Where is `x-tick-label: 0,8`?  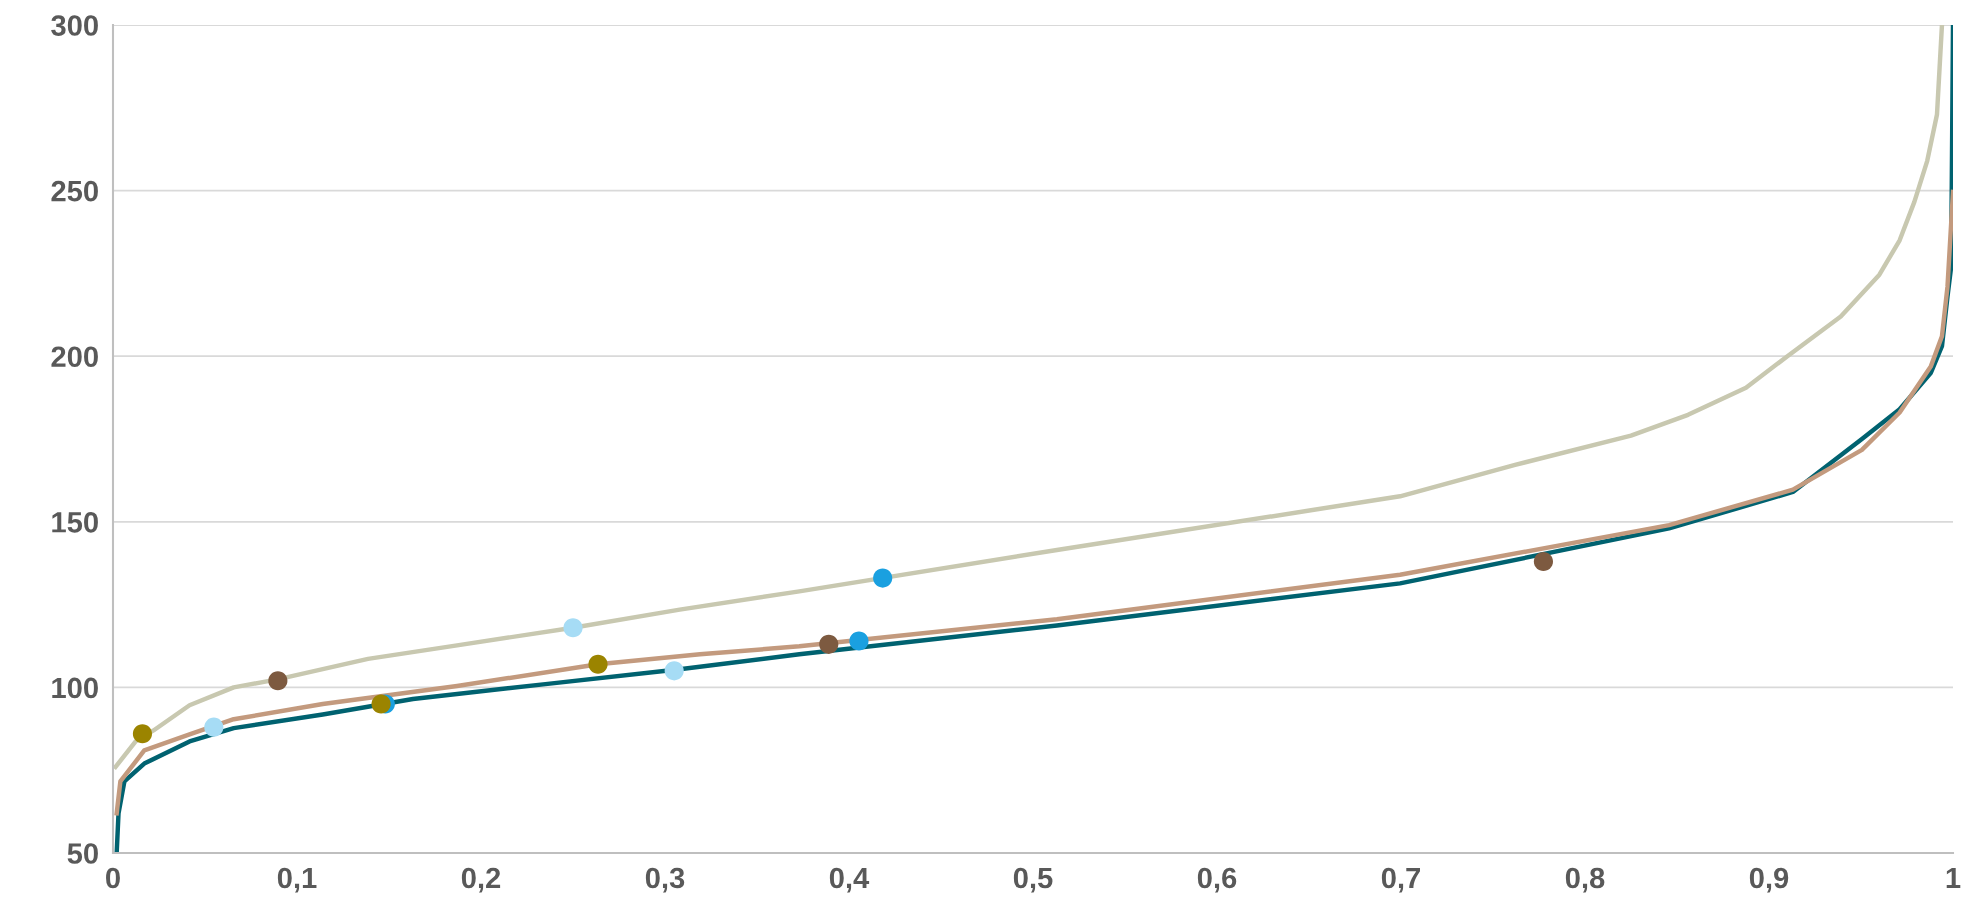
x-tick-label: 0,8 is located at coordinates (1585, 880).